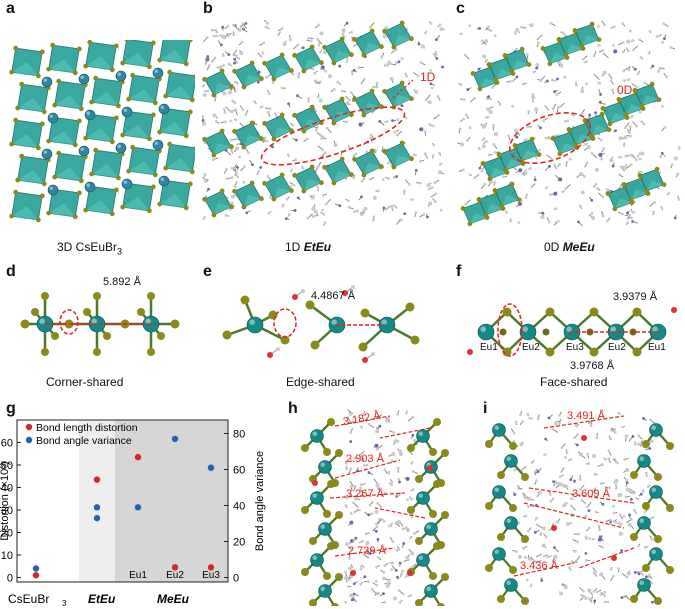 The width and height of the screenshot is (685, 609). Describe the element at coordinates (84, 441) in the screenshot. I see `legend-entry: Bond angle variance` at that location.